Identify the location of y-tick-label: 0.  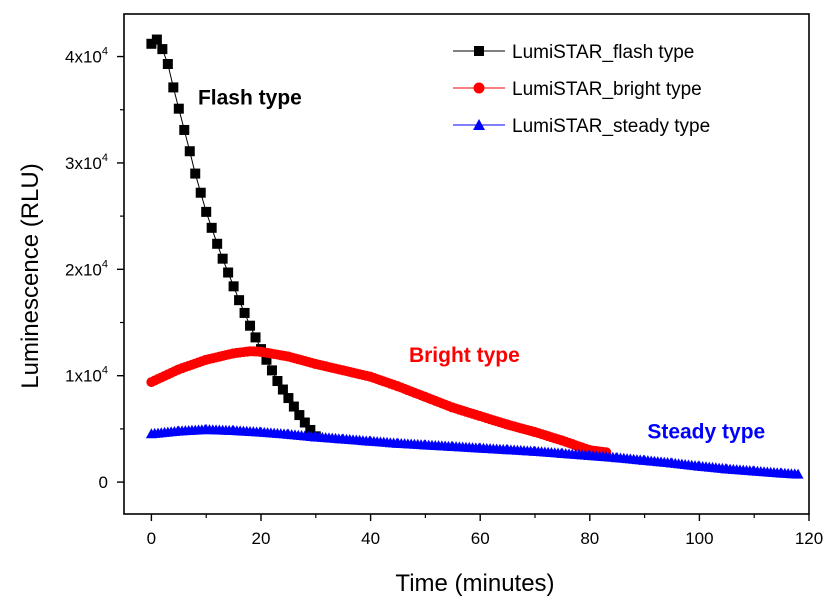
(103, 482).